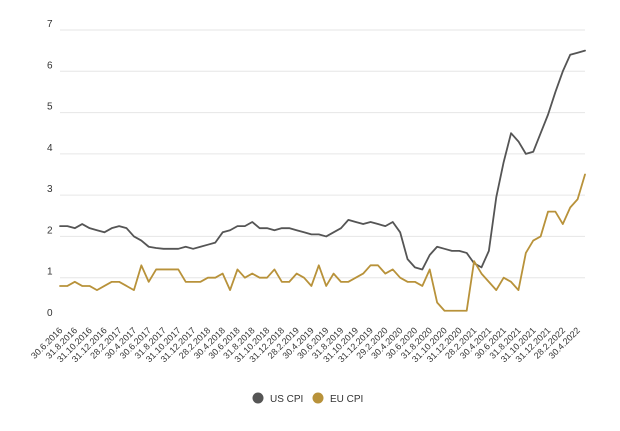  What do you see at coordinates (50, 230) in the screenshot?
I see `y-tick-label: 2` at bounding box center [50, 230].